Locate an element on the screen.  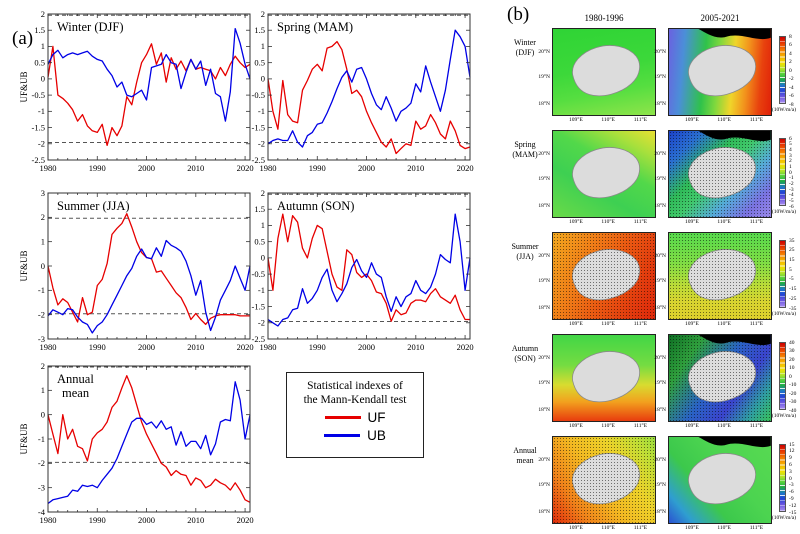
map-autumn-2005-2021 is located at coordinates (720, 378).